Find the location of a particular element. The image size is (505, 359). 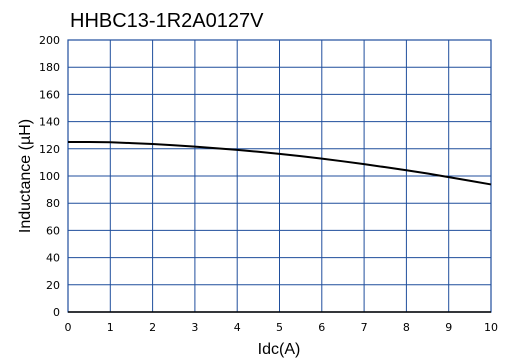

y-tick-label: 40 is located at coordinates (53, 258).